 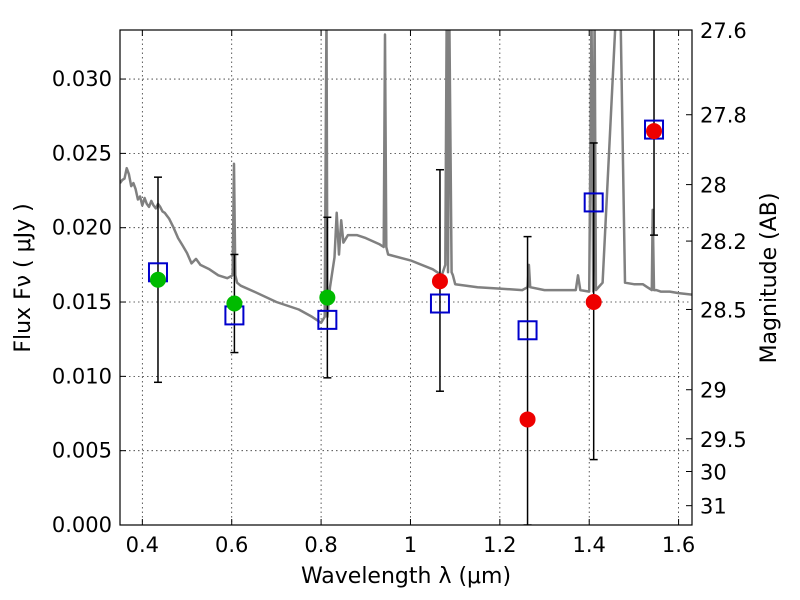 What do you see at coordinates (723, 440) in the screenshot?
I see `y2-tick-label: 29.5` at bounding box center [723, 440].